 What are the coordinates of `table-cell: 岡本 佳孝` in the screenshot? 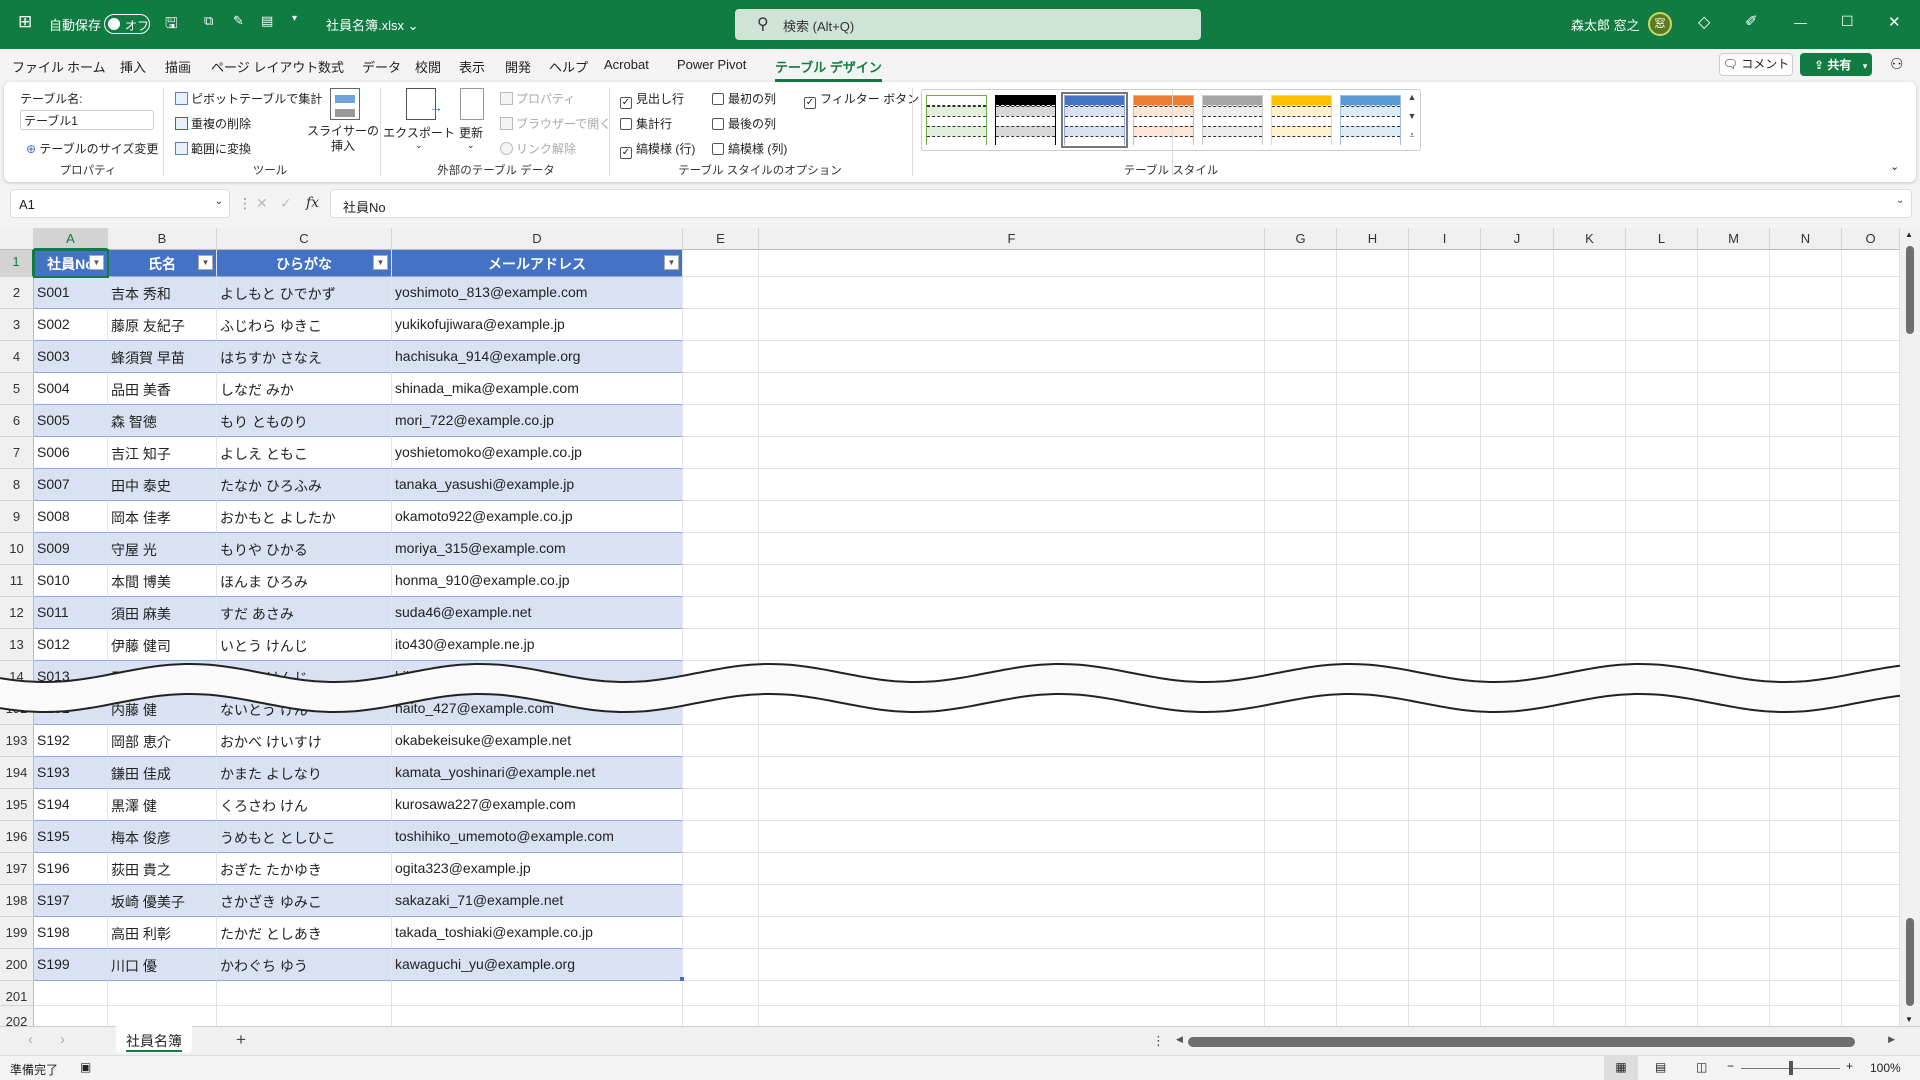 It's located at (162, 517).